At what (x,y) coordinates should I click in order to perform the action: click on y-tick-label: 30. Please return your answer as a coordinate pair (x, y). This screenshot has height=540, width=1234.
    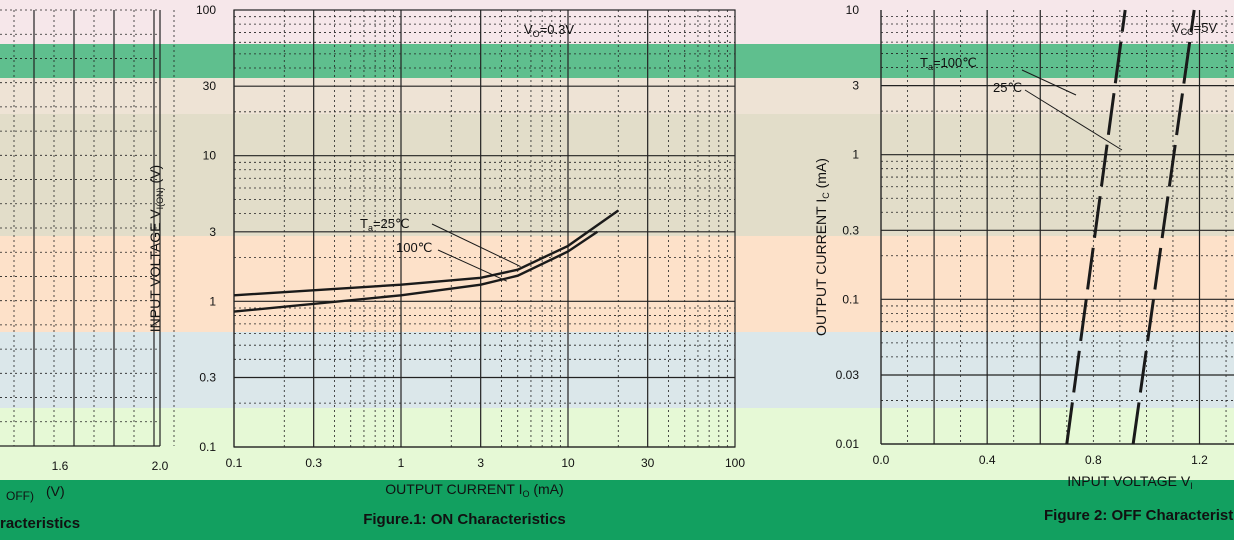
    Looking at the image, I should click on (210, 86).